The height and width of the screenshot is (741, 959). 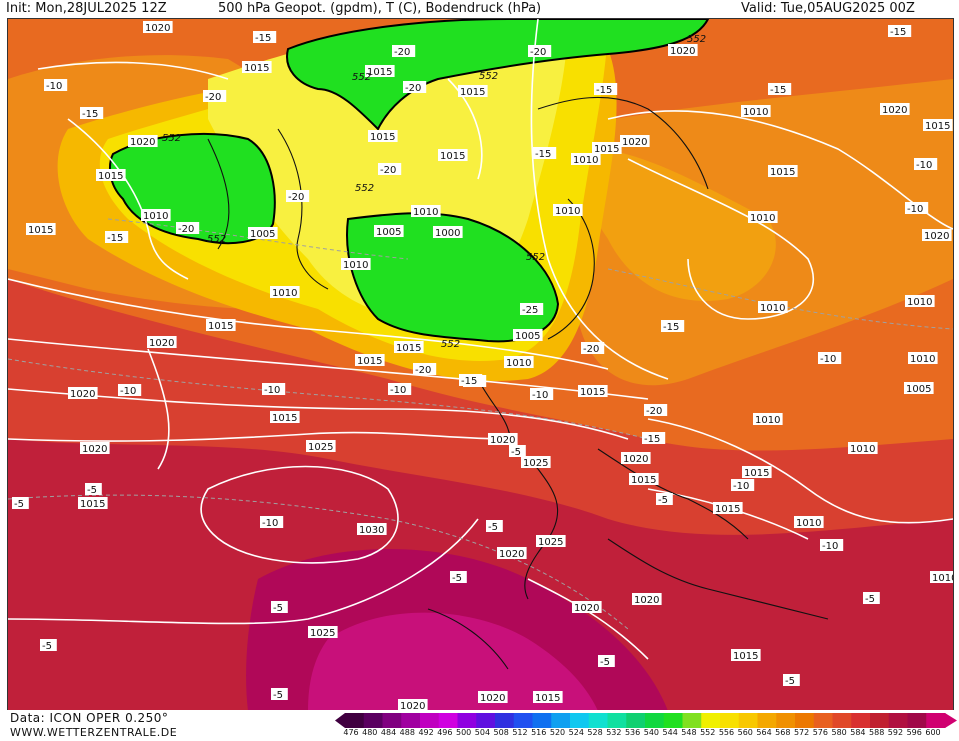 I want to click on geopotential-label: 552, so click(x=171, y=138).